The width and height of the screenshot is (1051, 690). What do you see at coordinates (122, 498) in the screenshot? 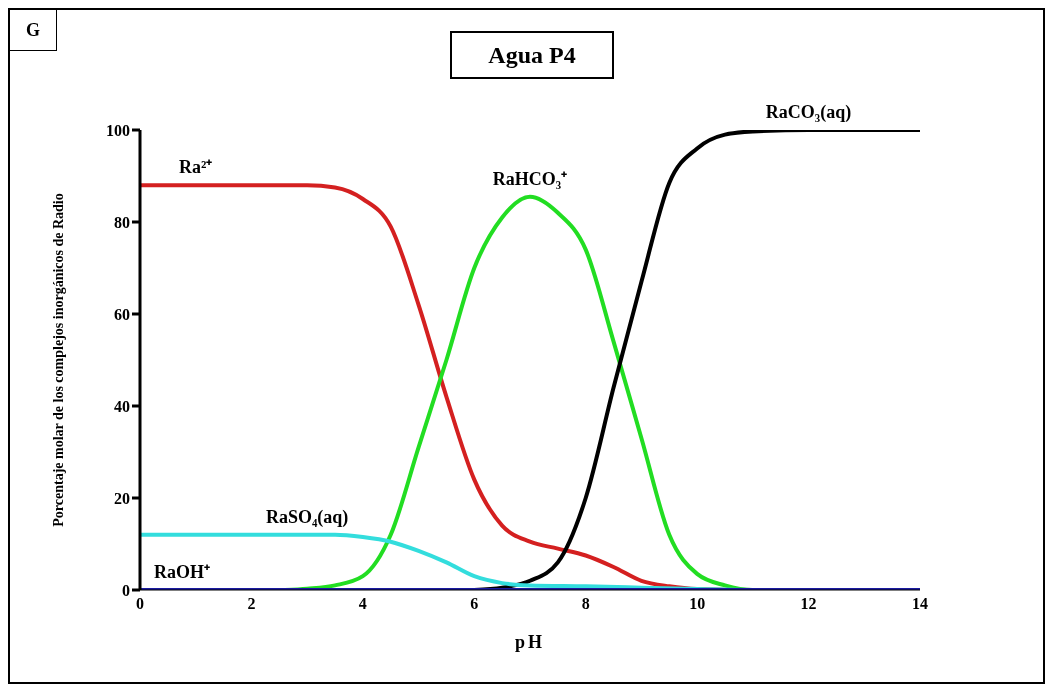
I see `y-tick-label: 20` at bounding box center [122, 498].